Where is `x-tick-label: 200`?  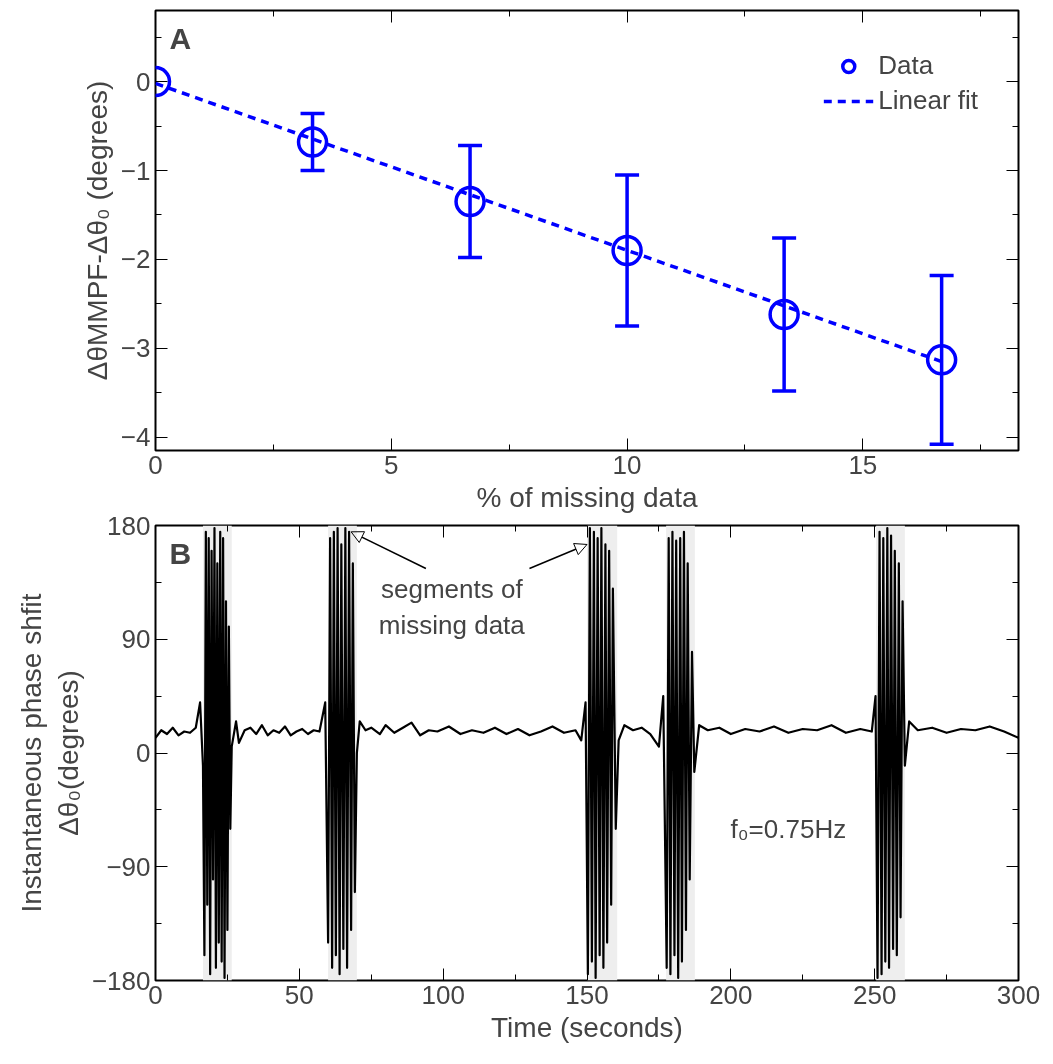
x-tick-label: 200 is located at coordinates (731, 994).